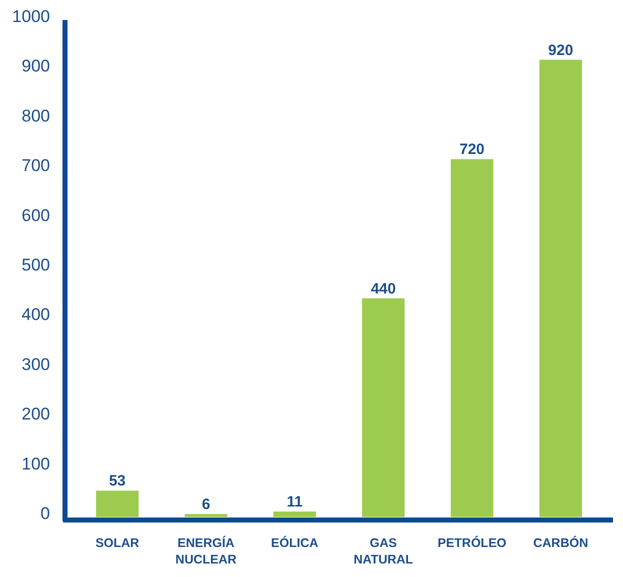  What do you see at coordinates (36, 464) in the screenshot?
I see `y-tick-label: 100` at bounding box center [36, 464].